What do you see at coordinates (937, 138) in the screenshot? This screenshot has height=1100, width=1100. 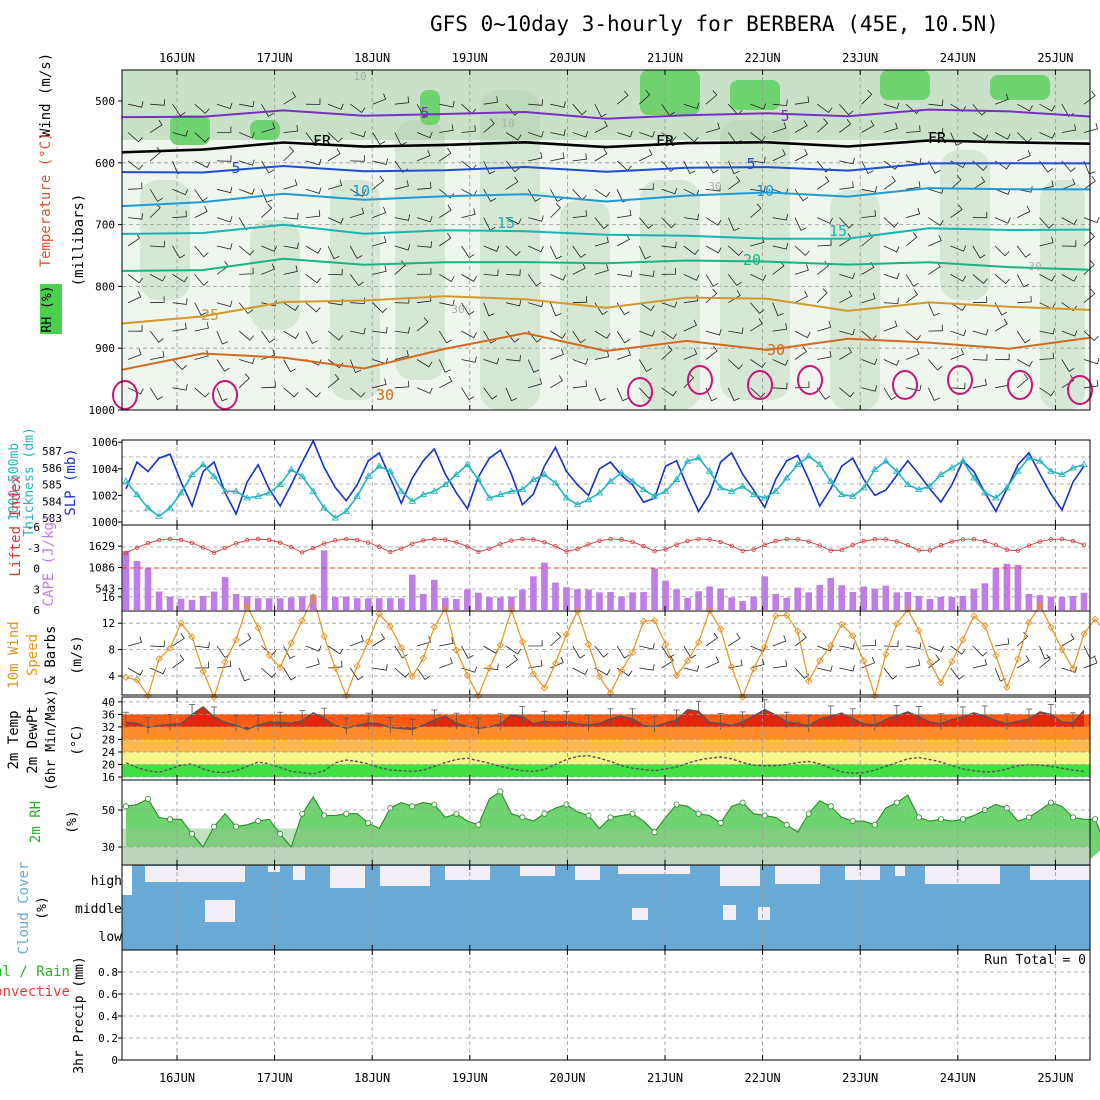 I see `isotherm-label: FR` at bounding box center [937, 138].